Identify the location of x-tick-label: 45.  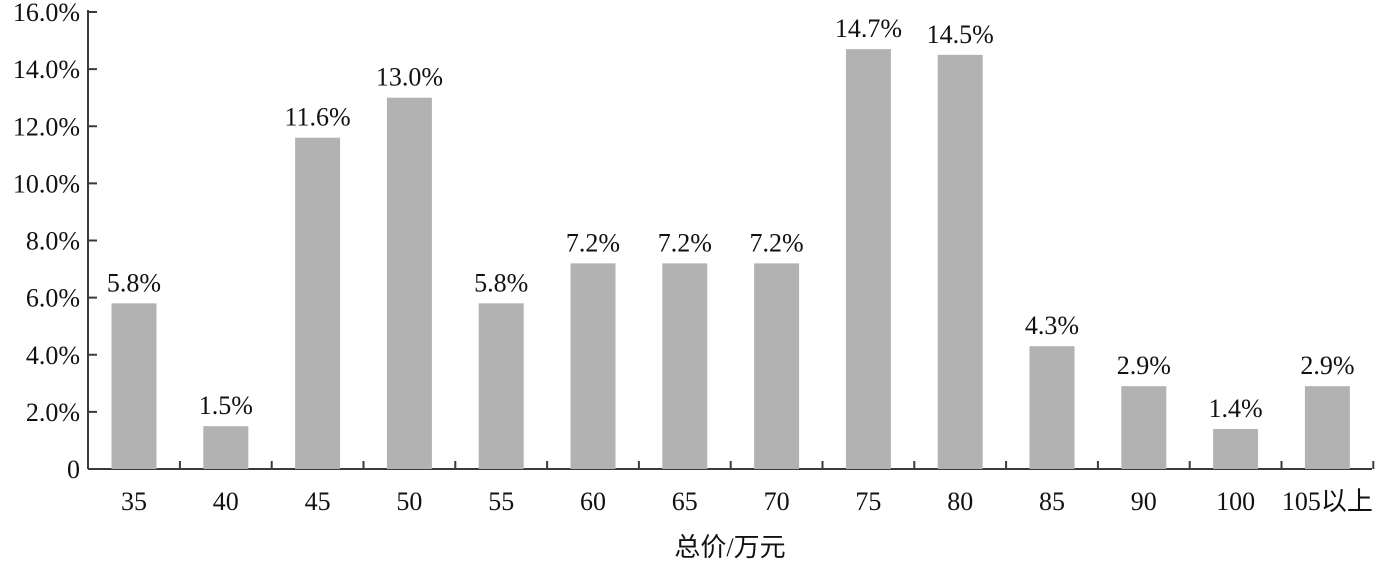
(318, 501).